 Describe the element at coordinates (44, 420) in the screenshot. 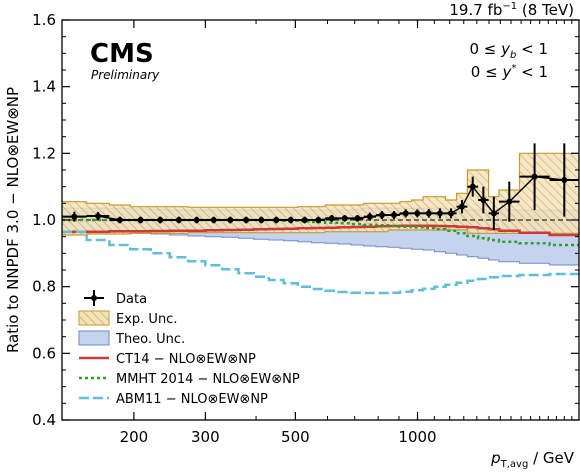

I see `y-tick-label: 0.4` at that location.